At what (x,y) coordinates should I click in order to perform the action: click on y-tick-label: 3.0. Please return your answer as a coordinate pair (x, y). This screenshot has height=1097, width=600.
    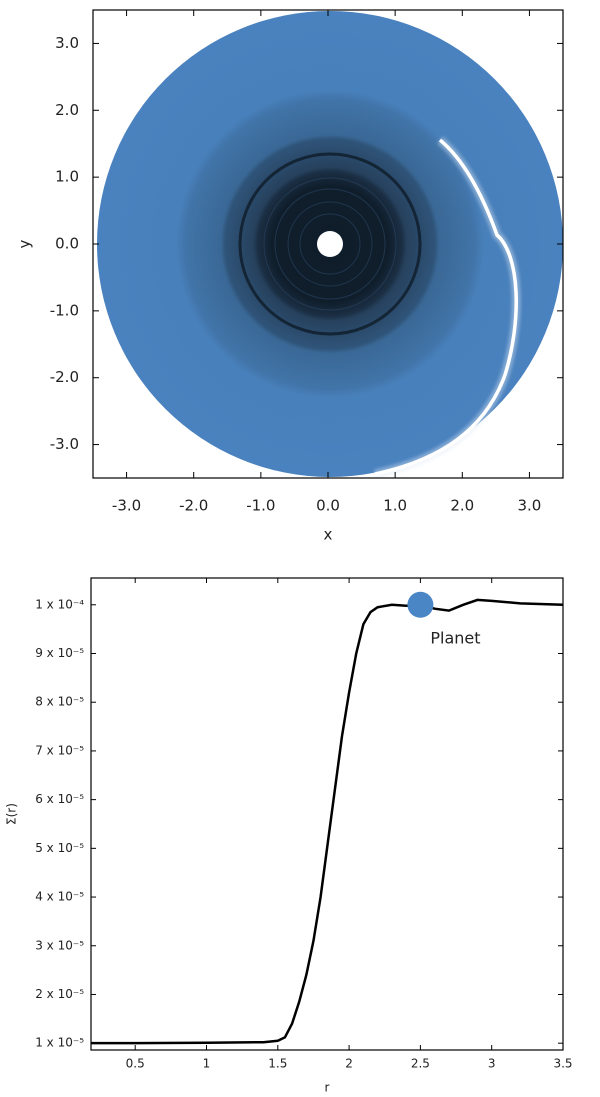
    Looking at the image, I should click on (67, 43).